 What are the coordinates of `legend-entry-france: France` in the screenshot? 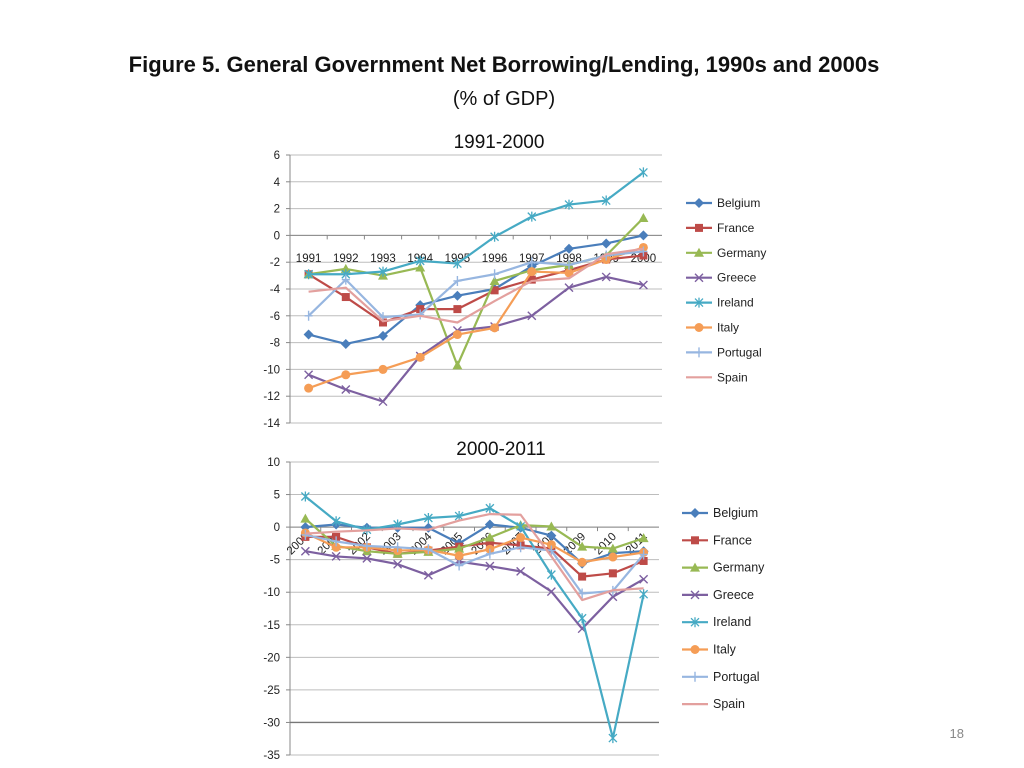 It's located at (720, 228).